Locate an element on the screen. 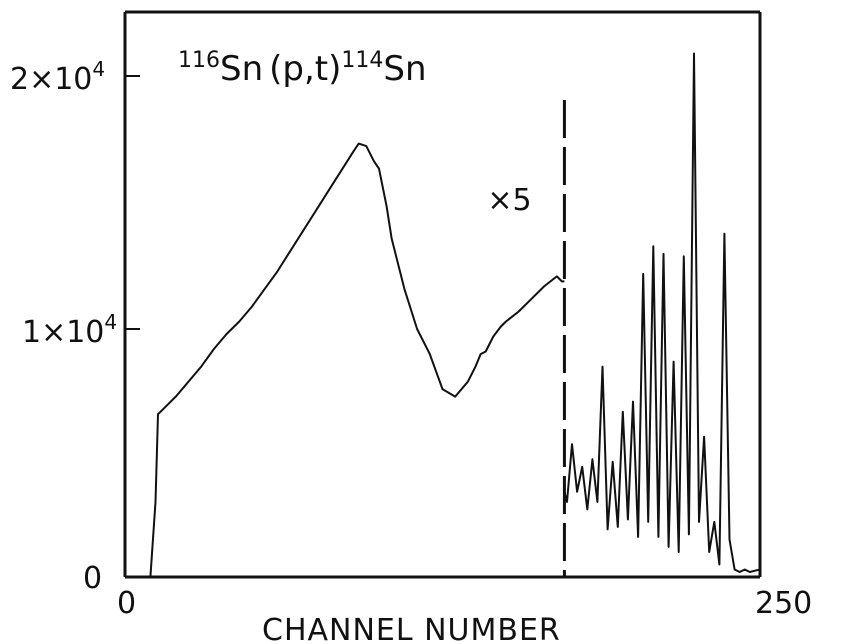 The image size is (842, 644). y-axis: 2×10⁴ 1×10⁴ 0 is located at coordinates (75, 326).